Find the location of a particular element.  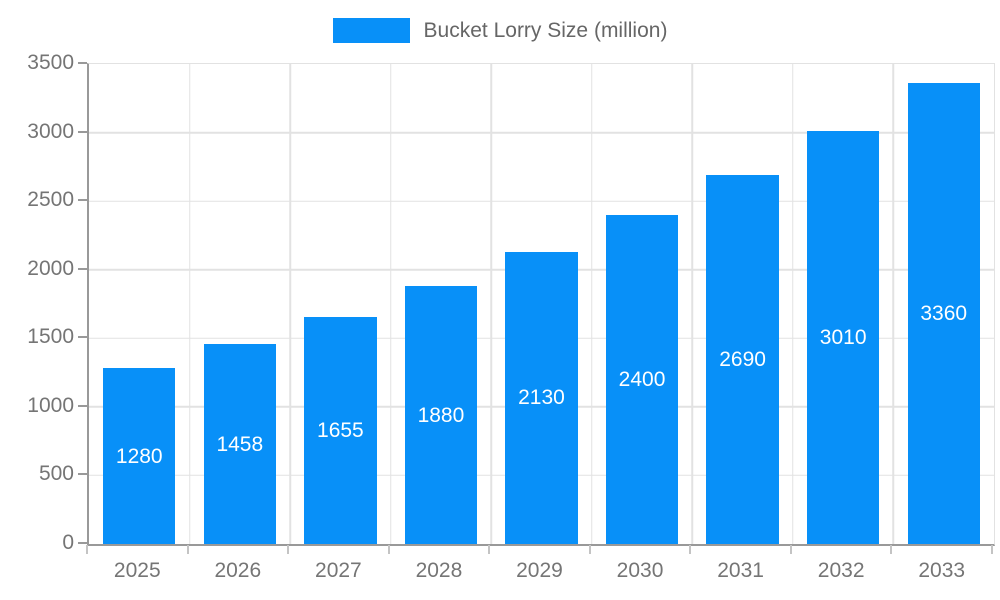

y-axis-ticks is located at coordinates (82, 303).